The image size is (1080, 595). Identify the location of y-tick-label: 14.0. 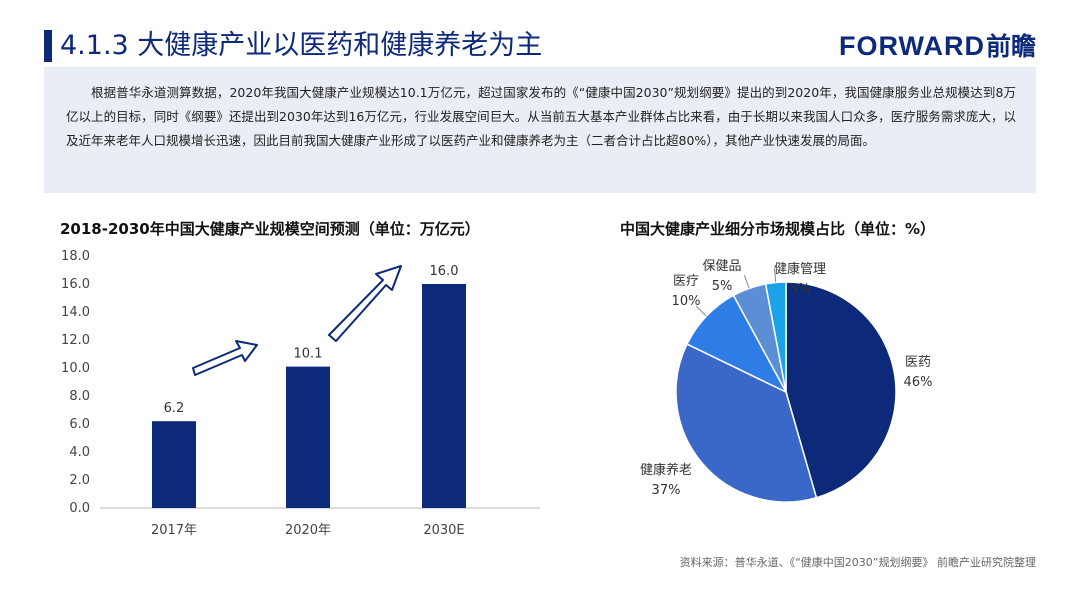
(75, 312).